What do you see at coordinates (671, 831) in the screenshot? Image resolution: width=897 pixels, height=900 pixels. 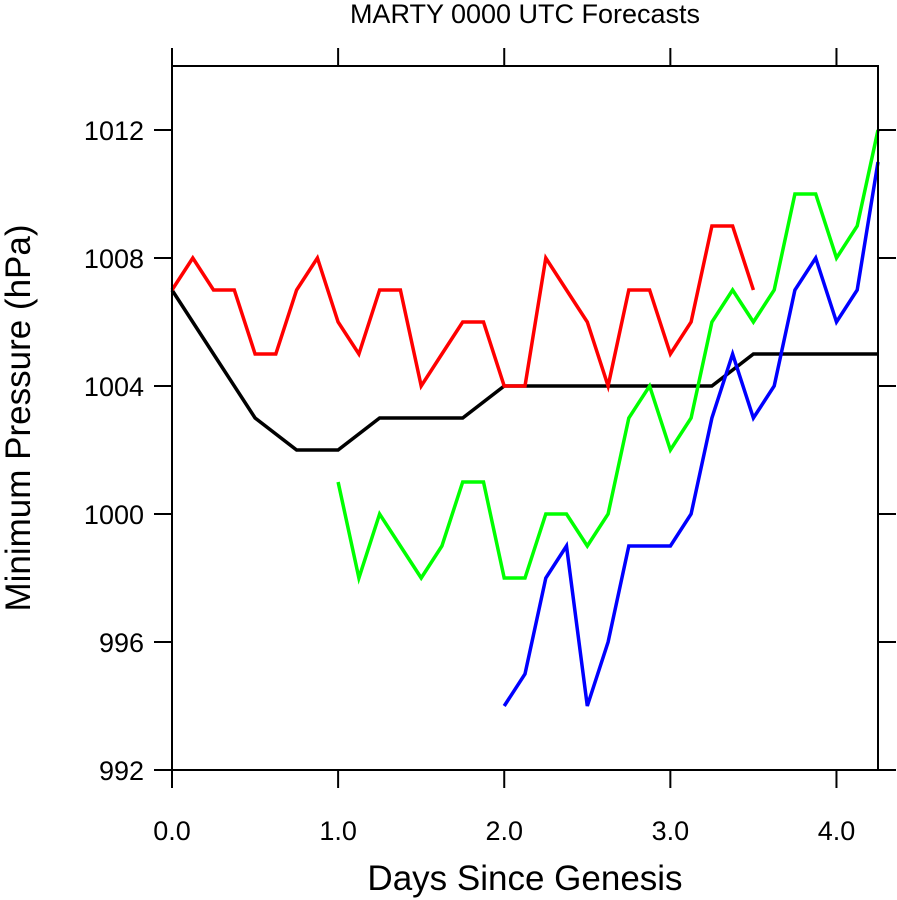 I see `x-tick-label: 3.0` at bounding box center [671, 831].